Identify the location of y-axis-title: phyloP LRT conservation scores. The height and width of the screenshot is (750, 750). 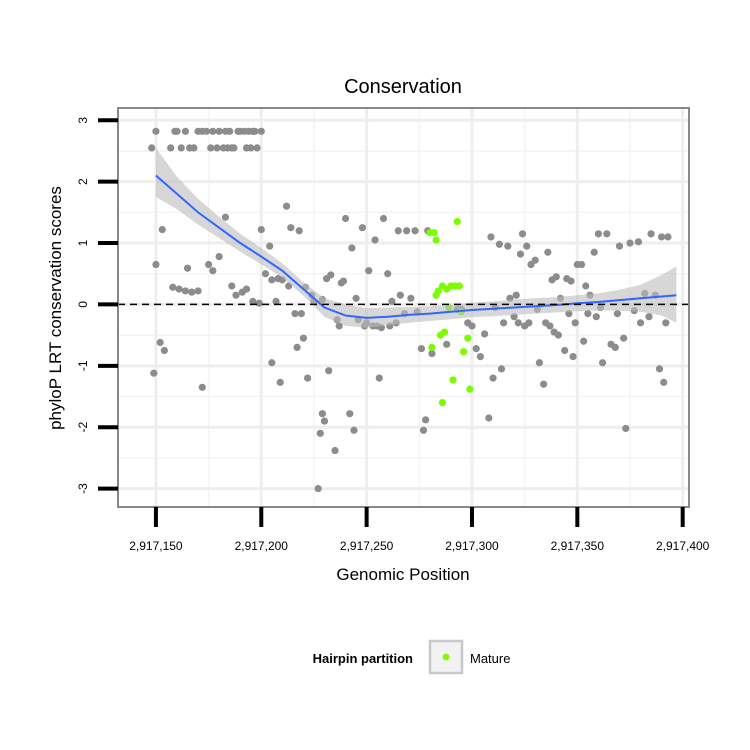
(55, 308).